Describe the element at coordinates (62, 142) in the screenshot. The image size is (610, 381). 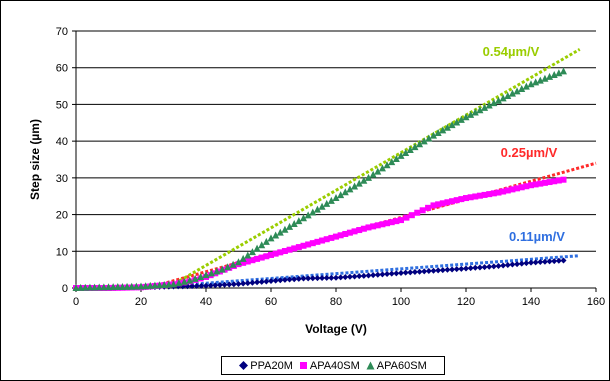
I see `y-tick-label: 40` at that location.